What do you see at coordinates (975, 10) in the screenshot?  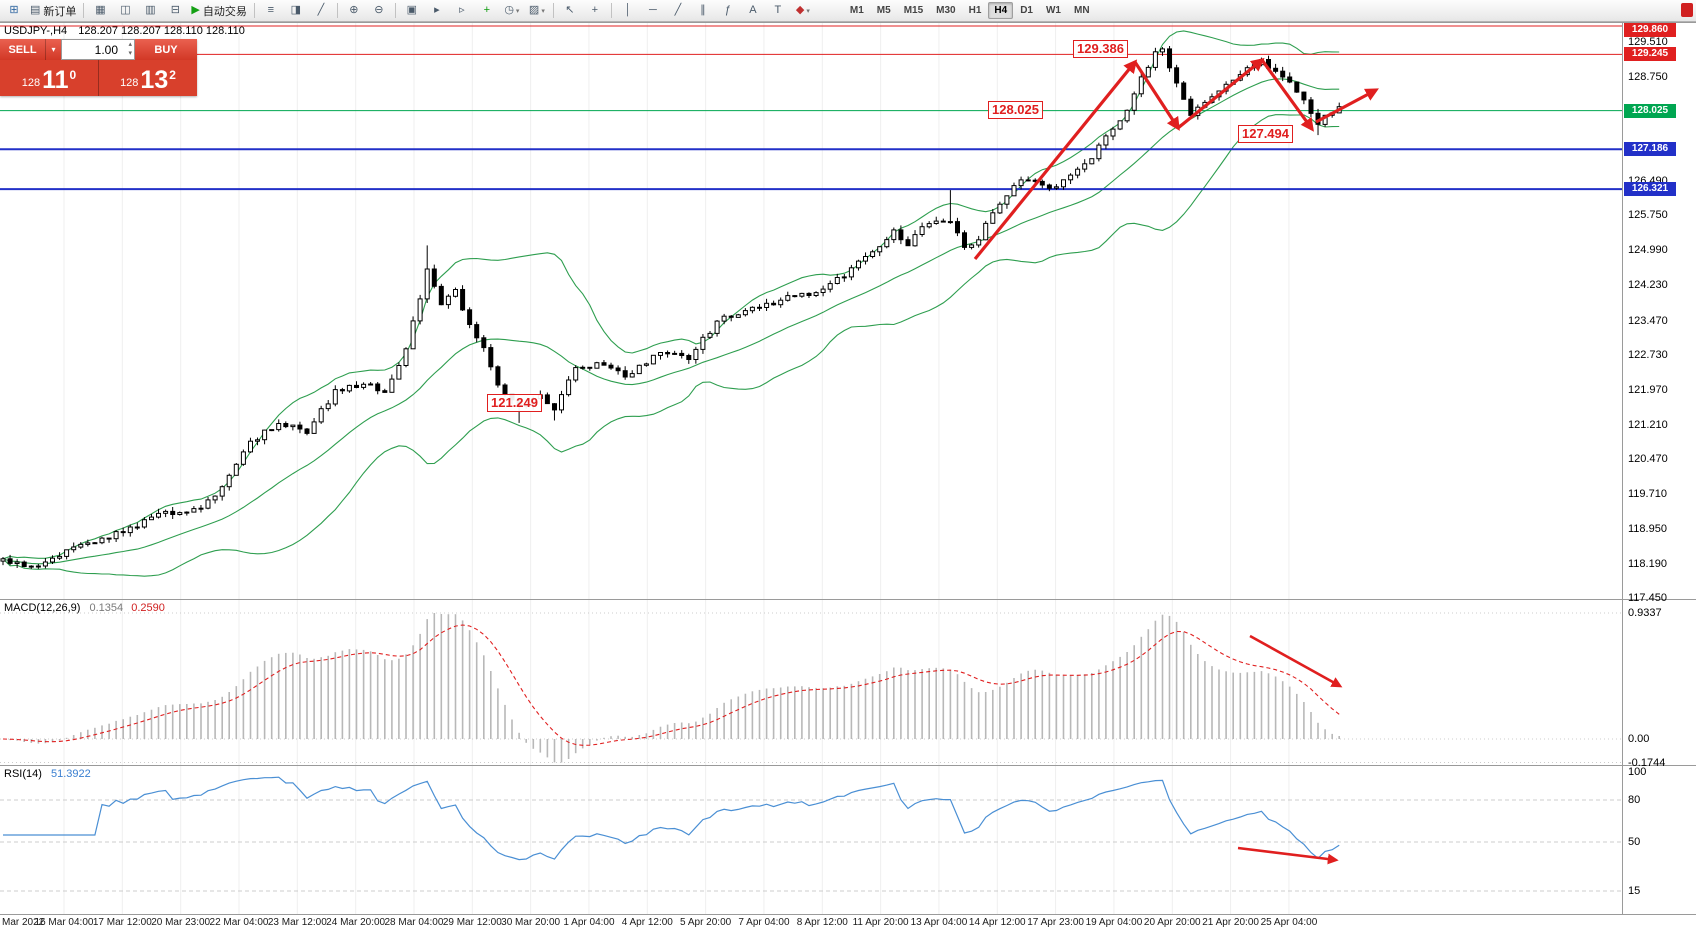 I see `timeframe-h1: H1` at bounding box center [975, 10].